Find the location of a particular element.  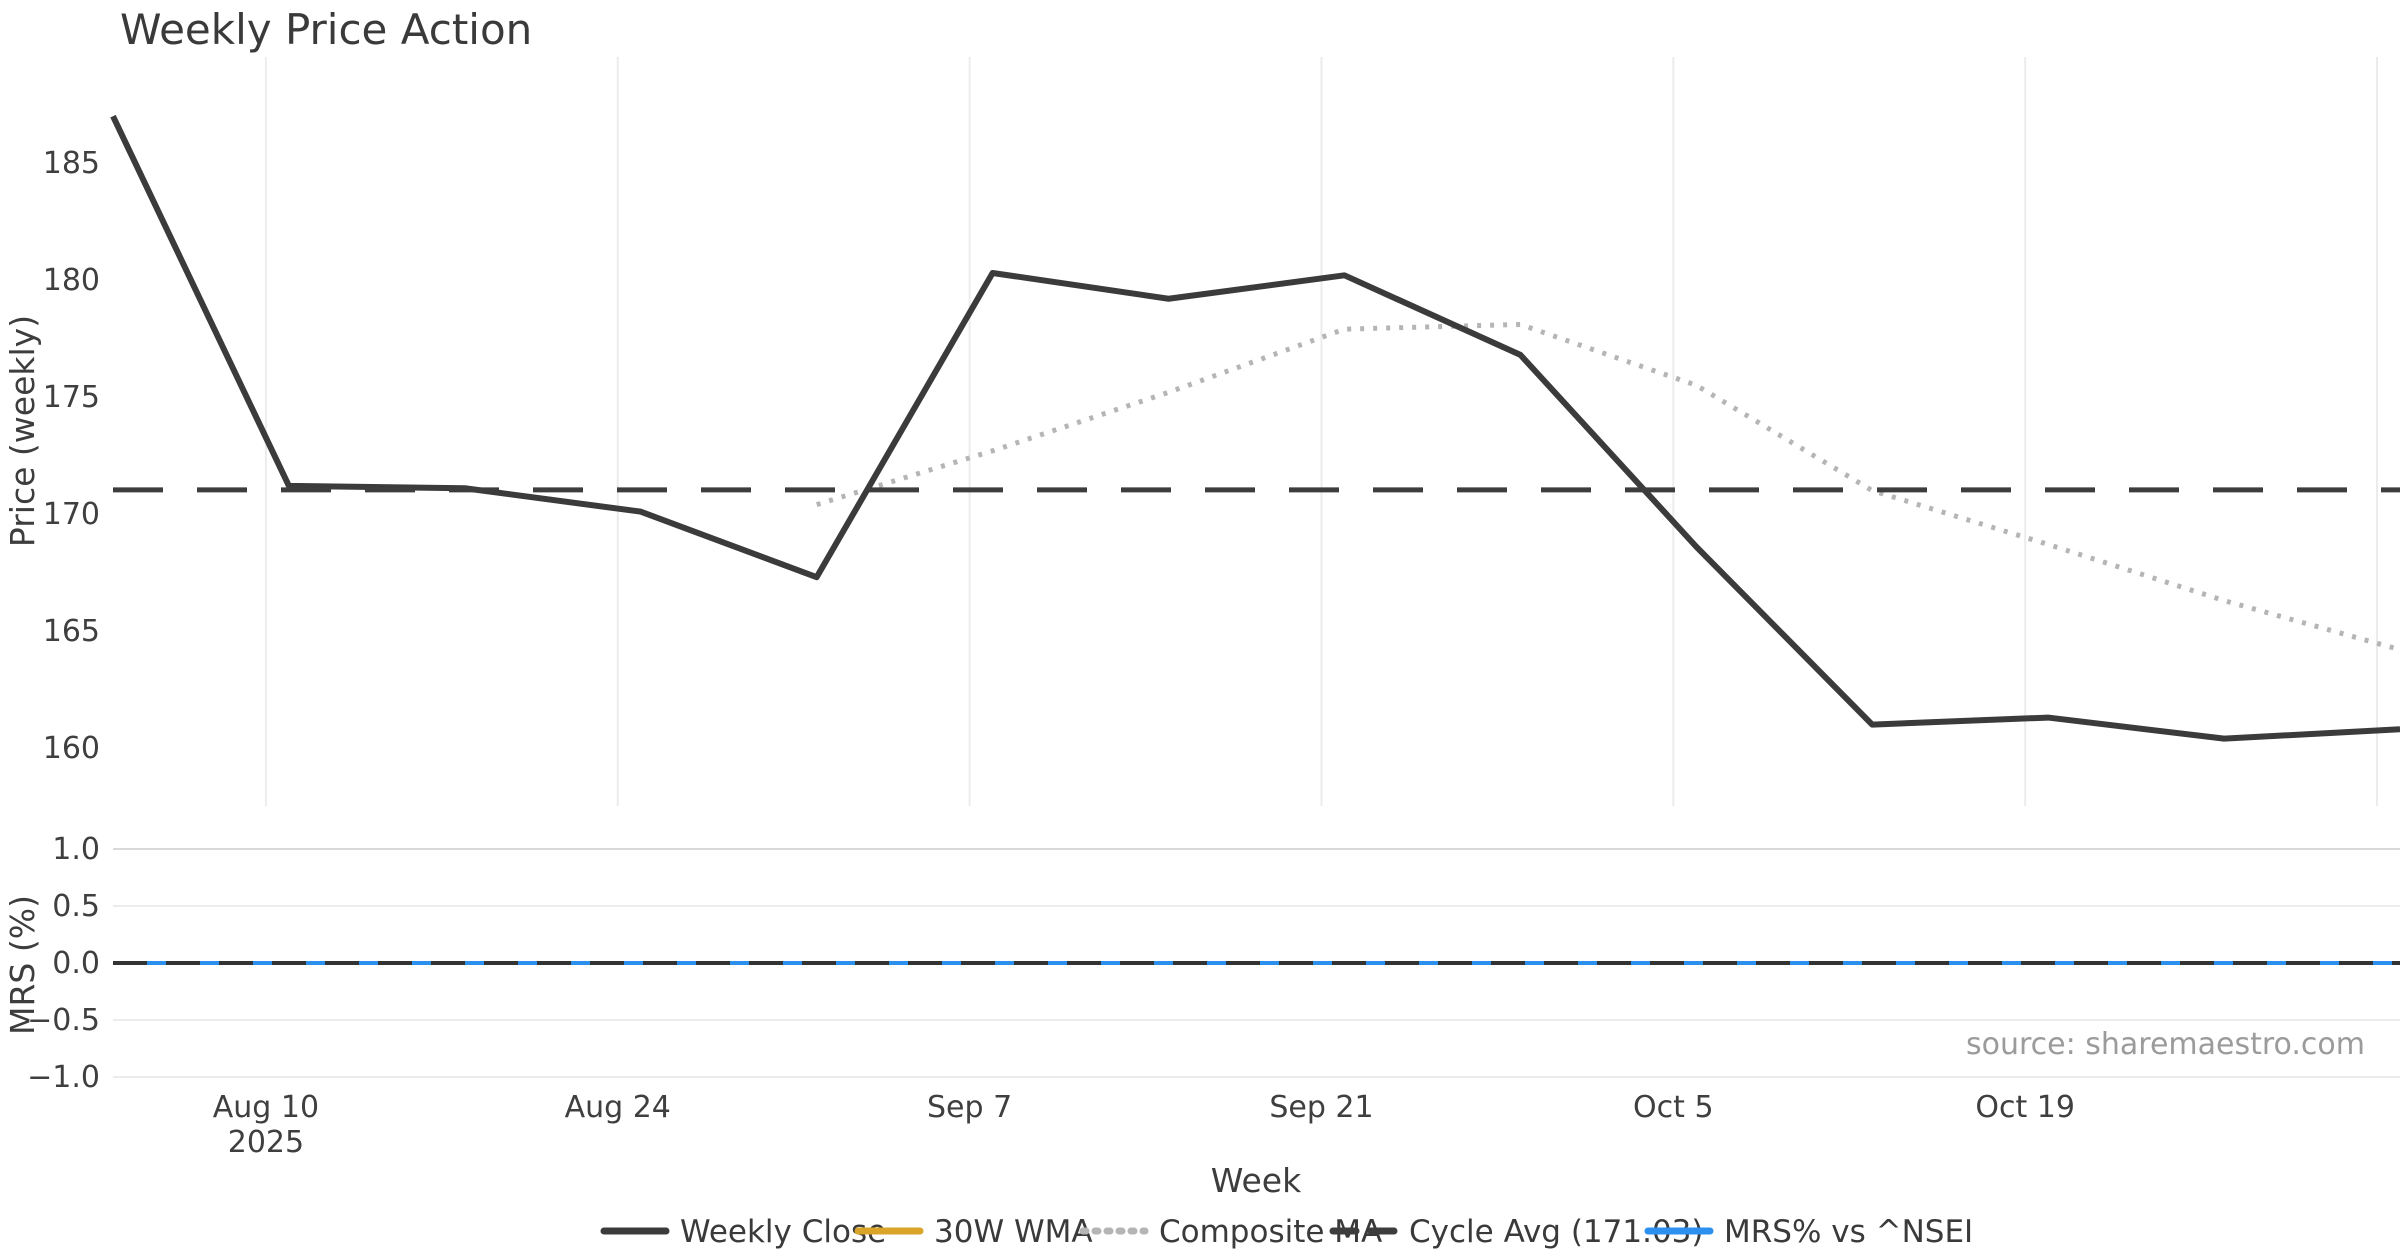

x-tick-label: Aug 24 is located at coordinates (618, 1107).